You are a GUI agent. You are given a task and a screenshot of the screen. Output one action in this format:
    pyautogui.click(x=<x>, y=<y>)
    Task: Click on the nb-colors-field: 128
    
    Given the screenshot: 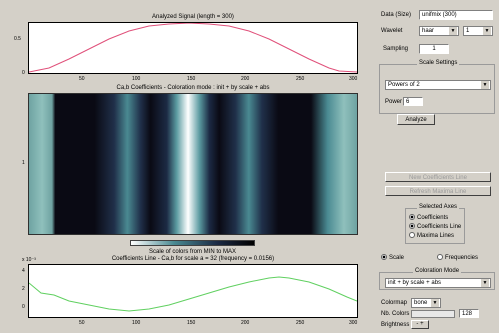 What is the action you would take?
    pyautogui.click(x=469, y=313)
    